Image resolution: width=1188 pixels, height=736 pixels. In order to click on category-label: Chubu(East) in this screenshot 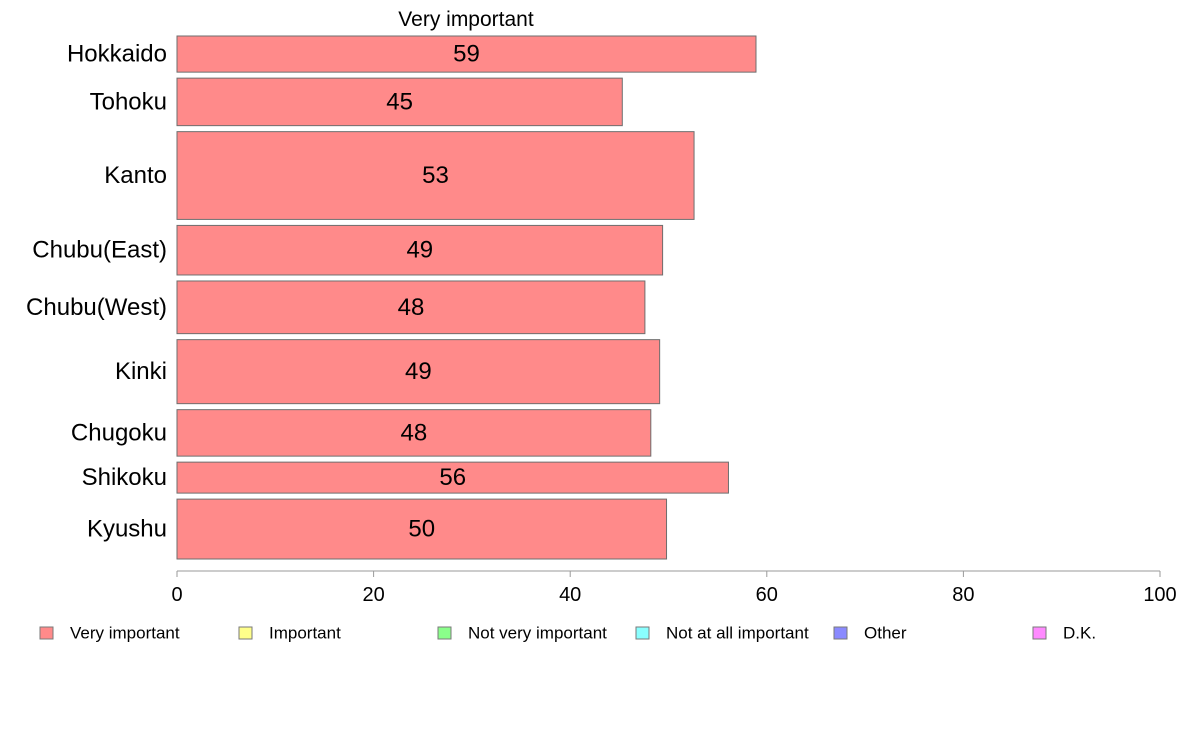, I will do `click(99, 250)`.